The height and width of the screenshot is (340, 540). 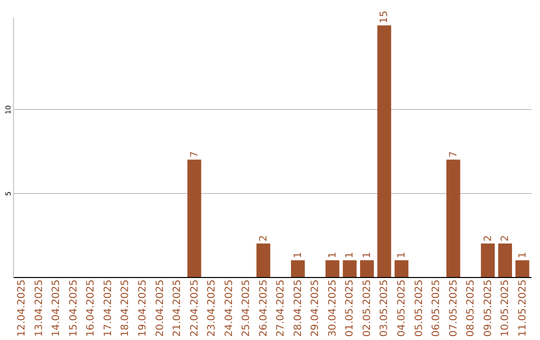 What do you see at coordinates (229, 308) in the screenshot?
I see `x-tick-label: 24.04.2025` at bounding box center [229, 308].